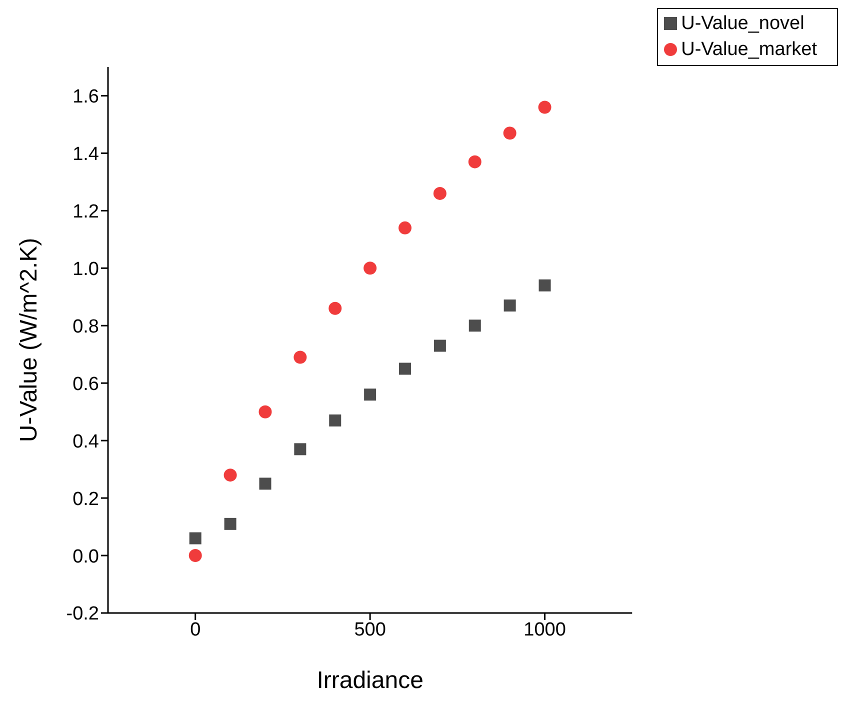 The image size is (846, 715). Describe the element at coordinates (195, 629) in the screenshot. I see `x-tick-label: 0` at that location.